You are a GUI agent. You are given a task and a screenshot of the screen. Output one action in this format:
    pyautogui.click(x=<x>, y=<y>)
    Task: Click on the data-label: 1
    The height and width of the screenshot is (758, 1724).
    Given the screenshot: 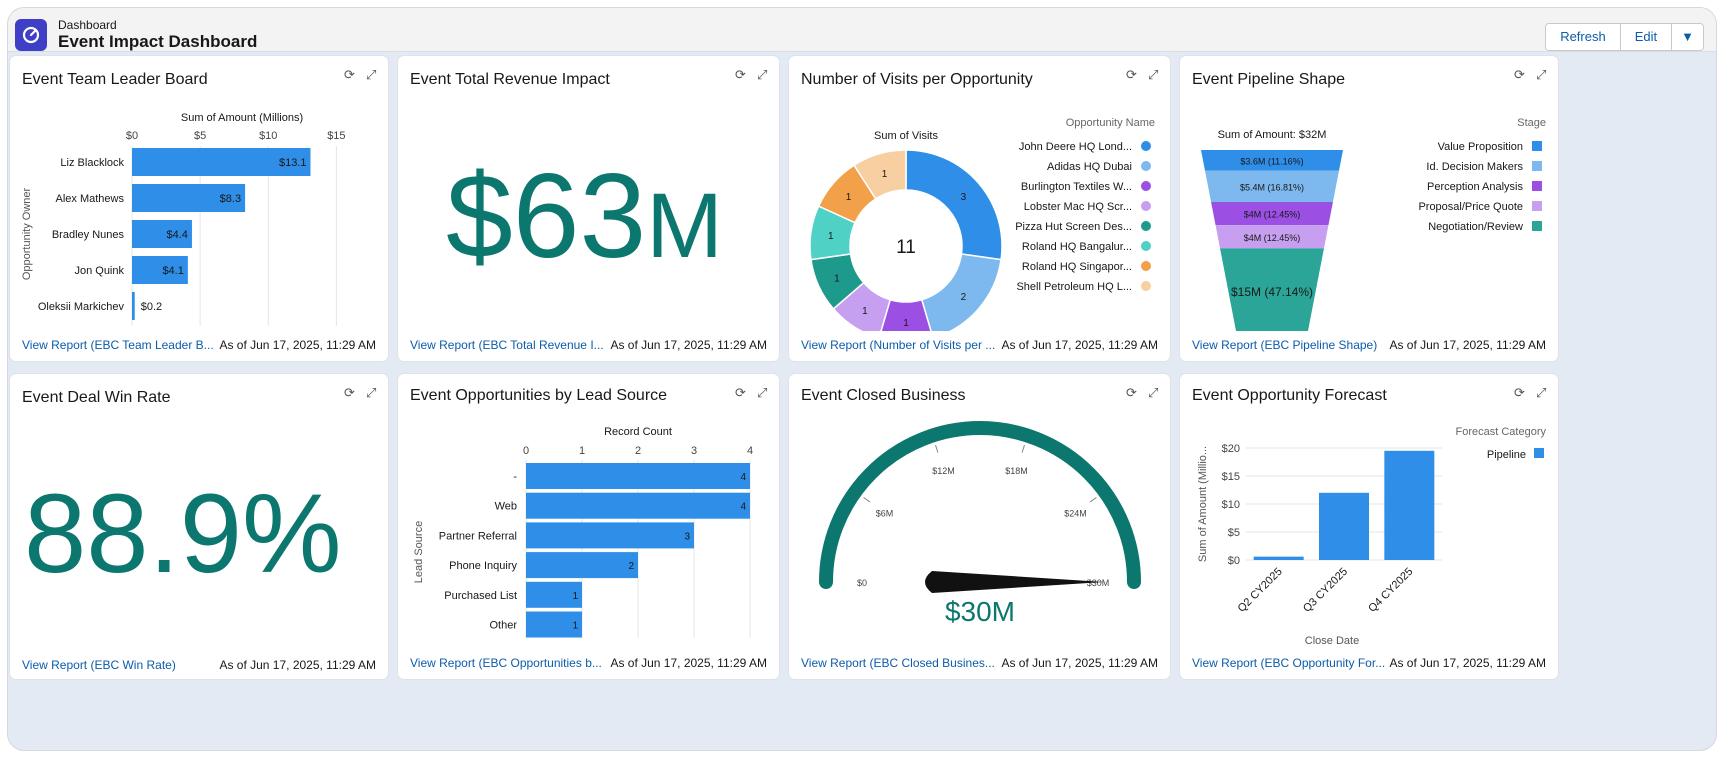 What is the action you would take?
    pyautogui.click(x=575, y=626)
    